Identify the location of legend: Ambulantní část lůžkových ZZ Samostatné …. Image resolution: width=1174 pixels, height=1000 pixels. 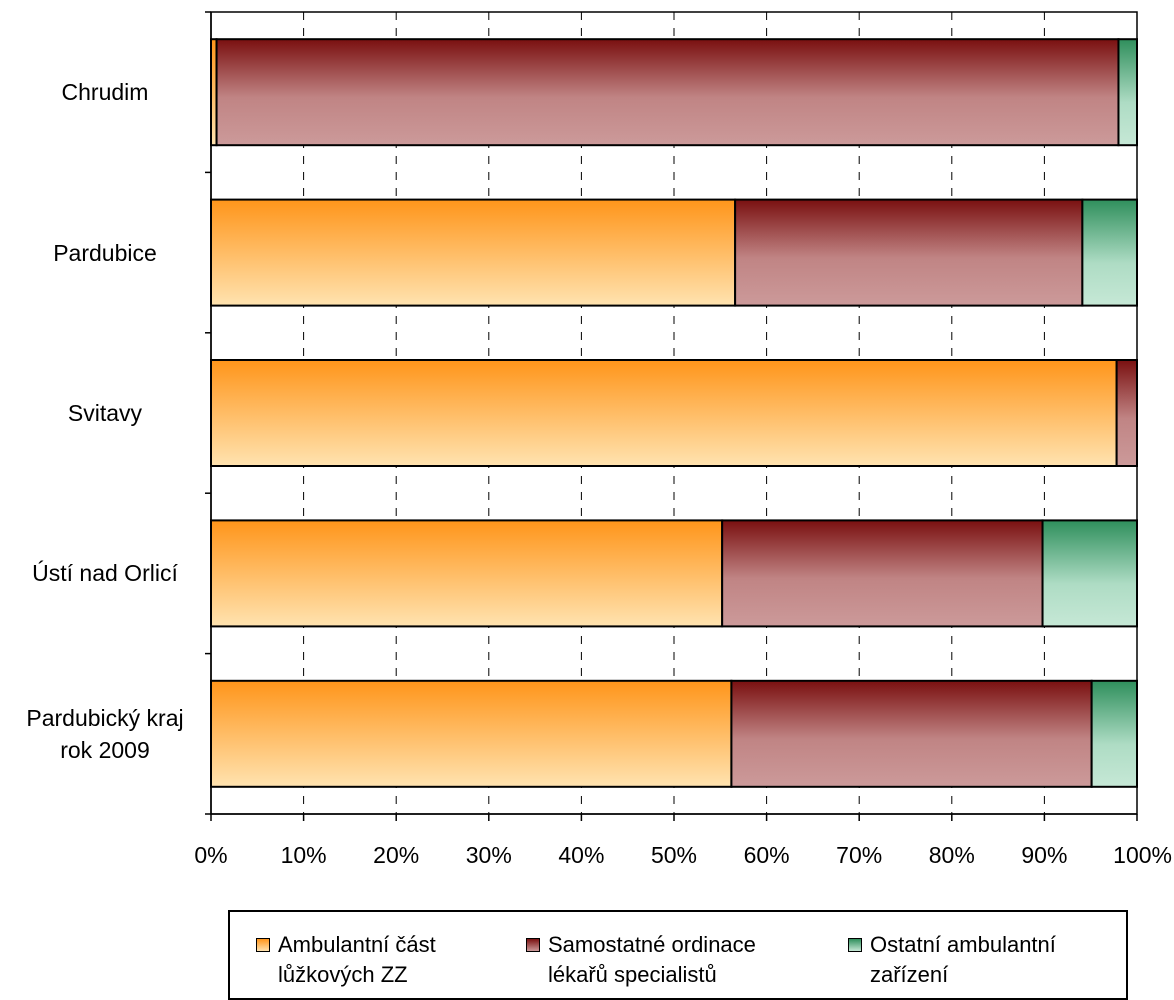
(678, 955).